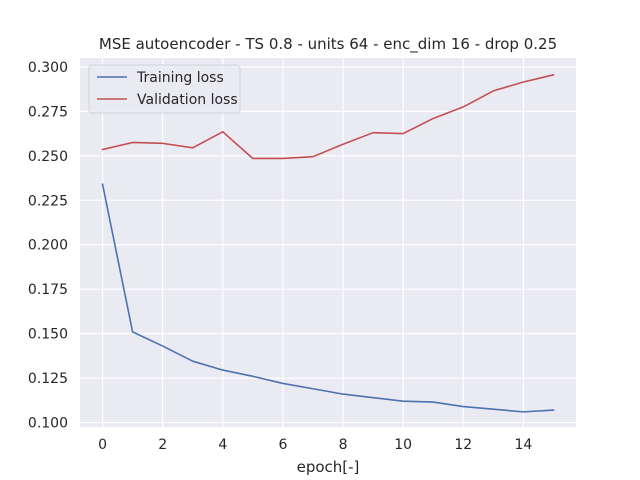 The width and height of the screenshot is (640, 480). Describe the element at coordinates (162, 445) in the screenshot. I see `x-tick-label: 2` at that location.